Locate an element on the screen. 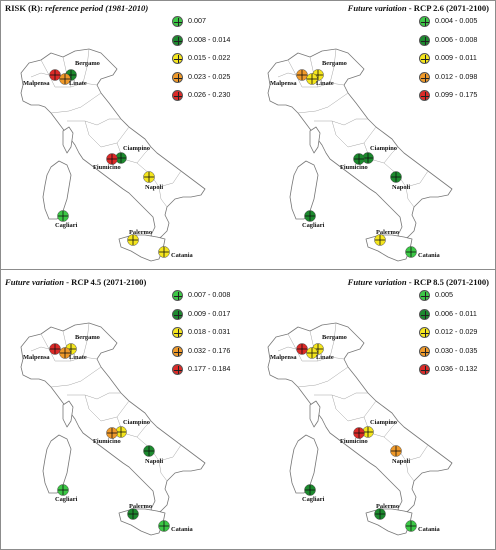  legend-label: 0.036 - 0.132 is located at coordinates (456, 369).